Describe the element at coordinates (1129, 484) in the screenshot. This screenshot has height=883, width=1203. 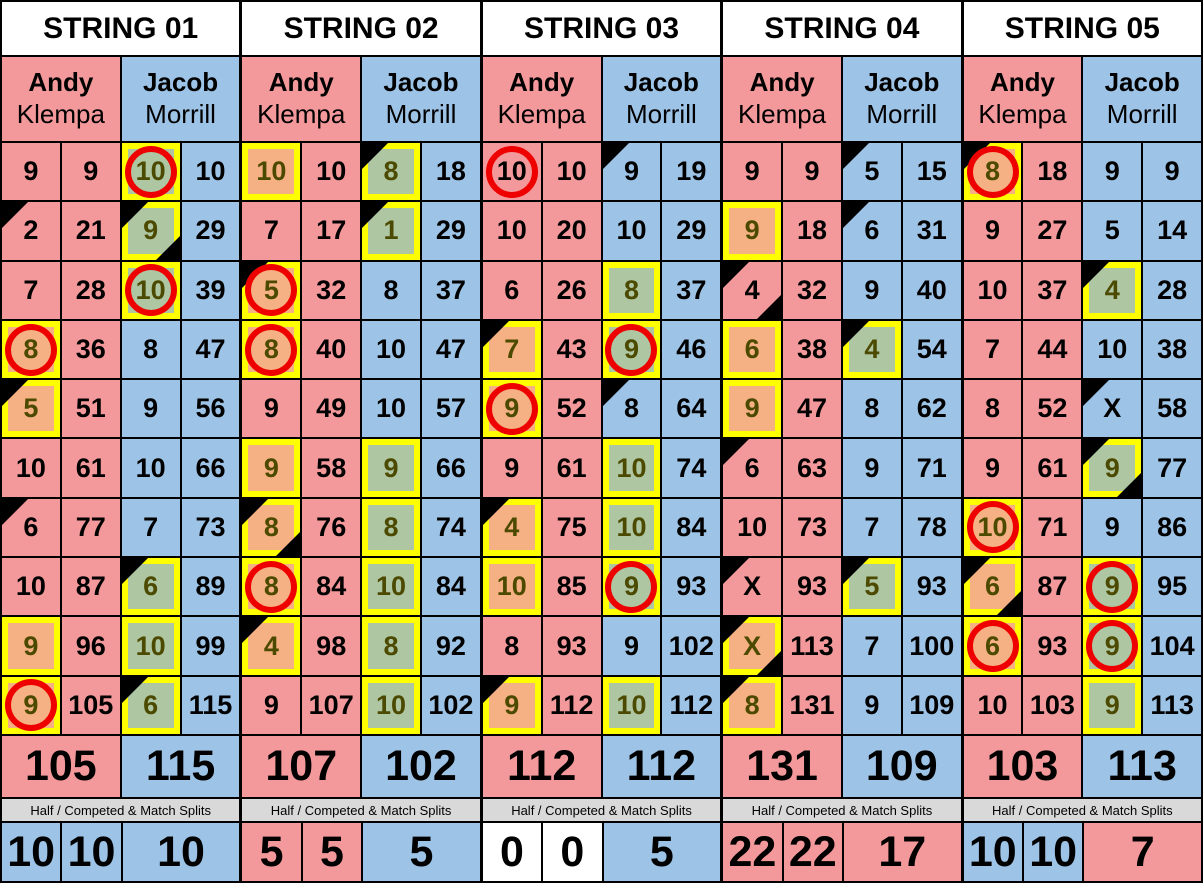
I see `corner-triangle-bottomright-icon` at that location.